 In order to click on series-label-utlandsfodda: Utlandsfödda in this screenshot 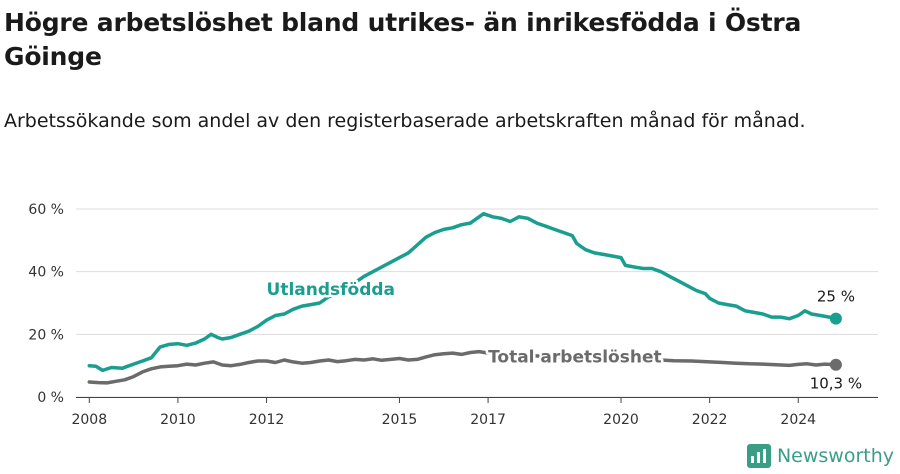, I will do `click(331, 290)`.